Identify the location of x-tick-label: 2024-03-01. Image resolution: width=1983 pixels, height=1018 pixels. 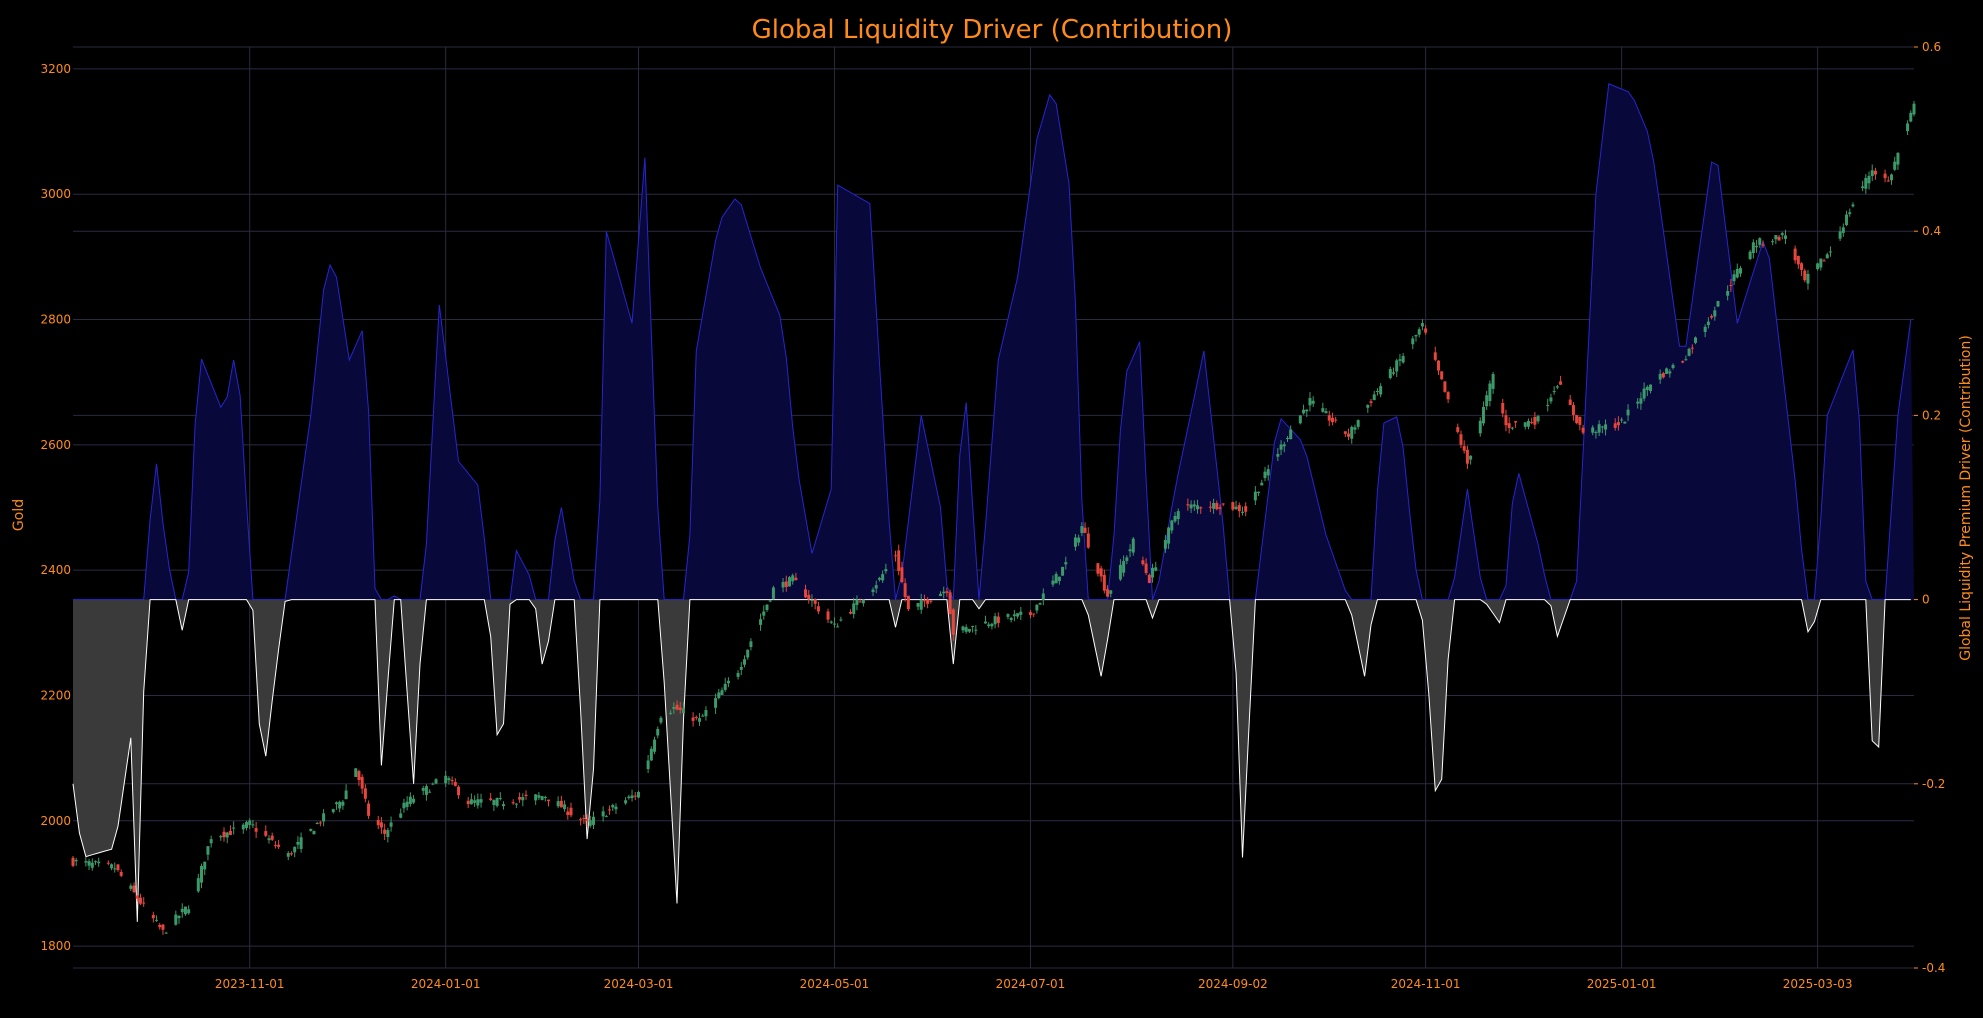
(639, 984).